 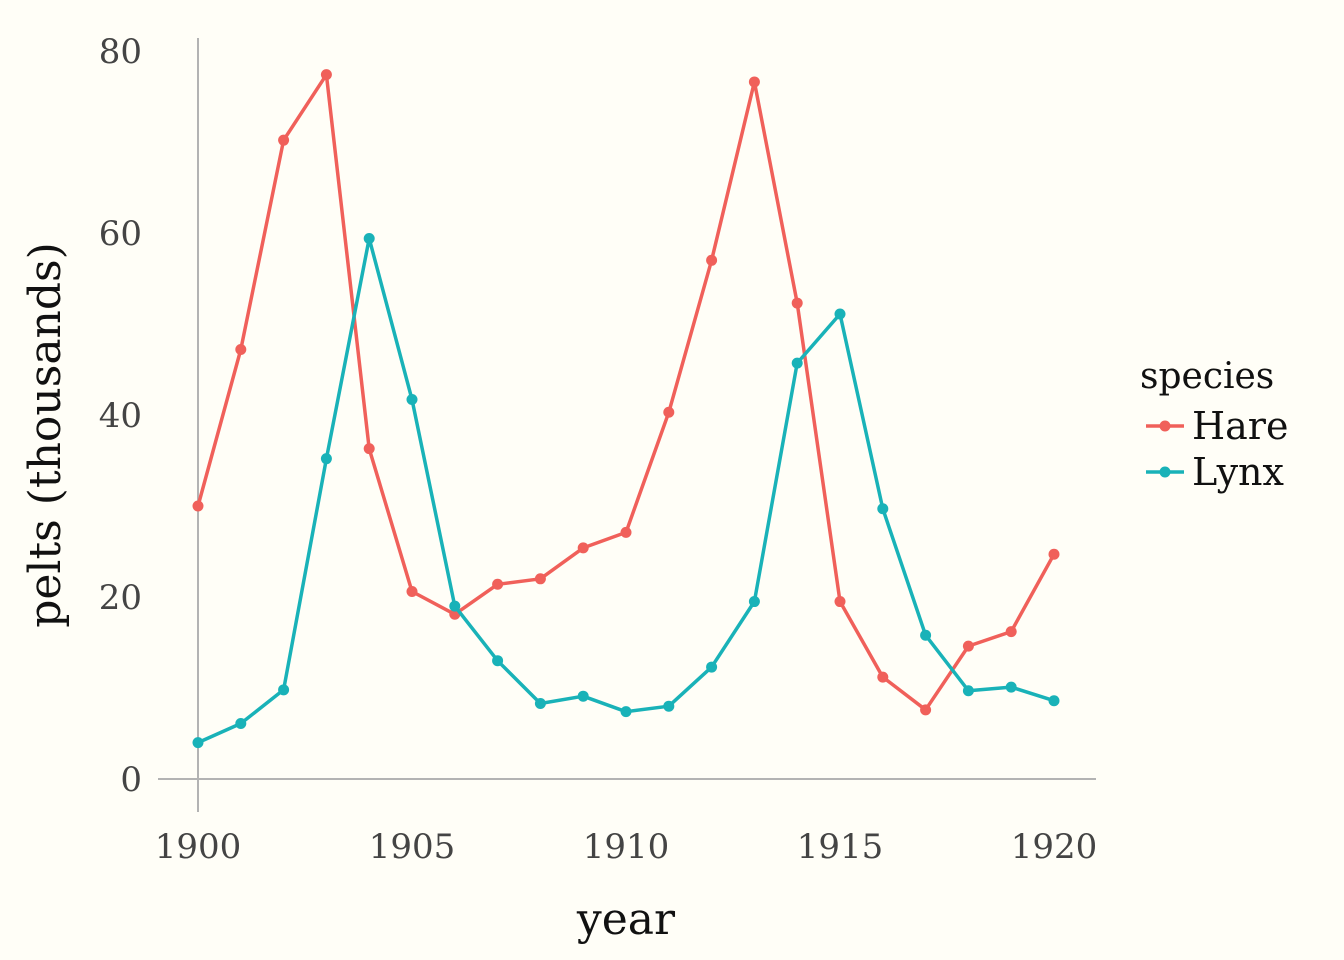 I want to click on y-tick-label: 60, so click(x=120, y=234).